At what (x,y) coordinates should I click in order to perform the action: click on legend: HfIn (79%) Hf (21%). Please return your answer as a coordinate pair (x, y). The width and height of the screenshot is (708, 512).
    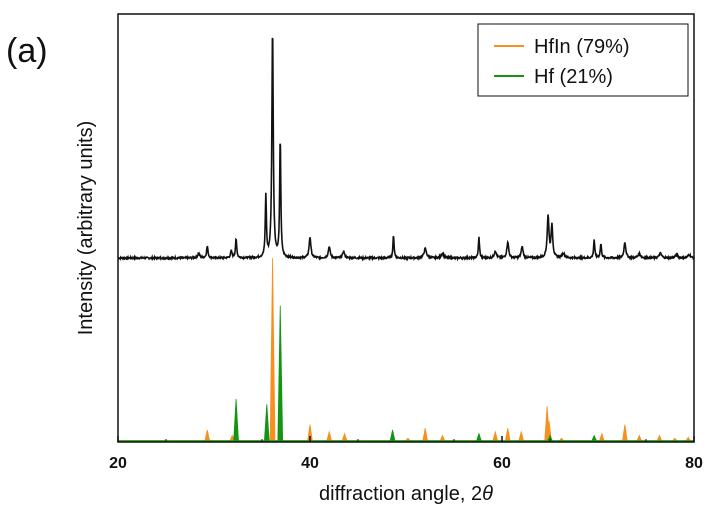
    Looking at the image, I should click on (583, 60).